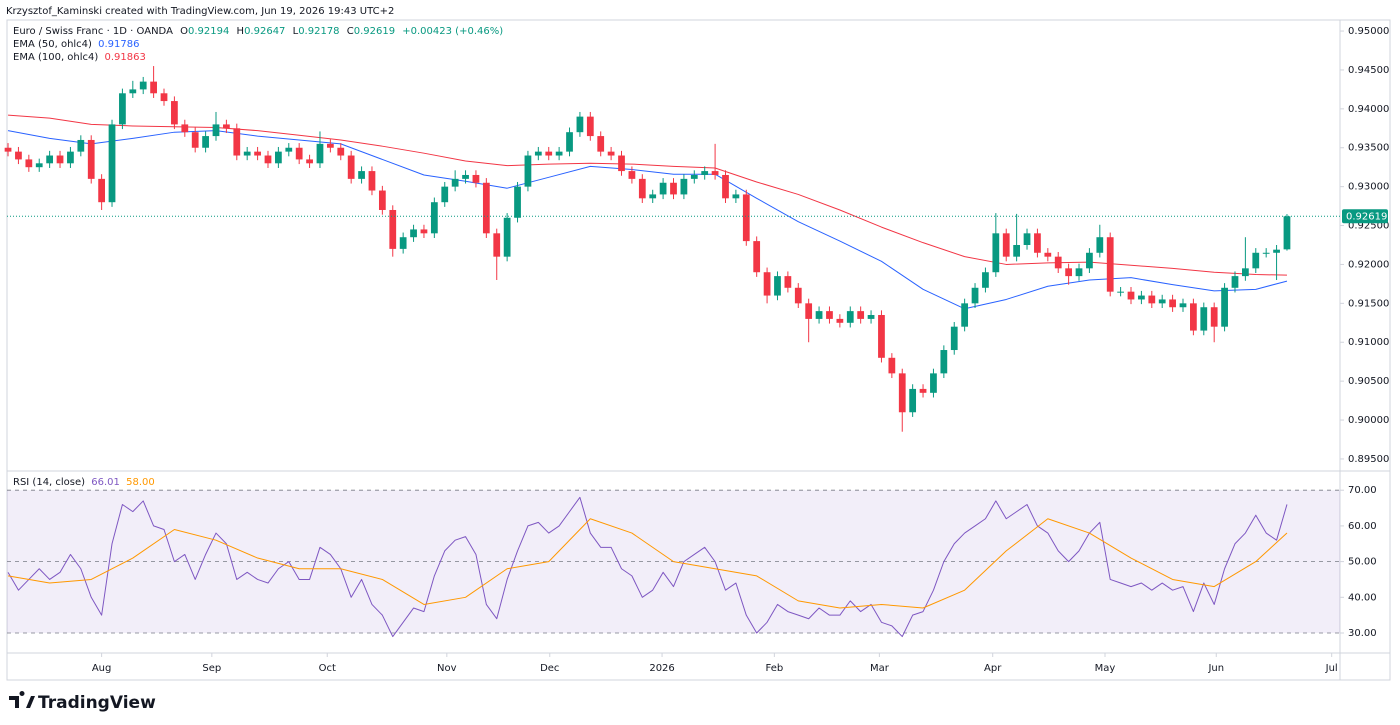 This screenshot has height=725, width=1400. Describe the element at coordinates (140, 482) in the screenshot. I see `legend-value: 58.00` at that location.